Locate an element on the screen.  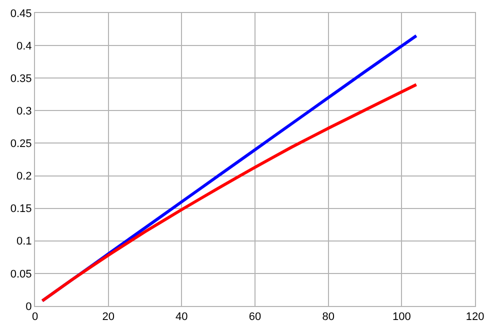
y-tick-label: 0 is located at coordinates (29, 306).